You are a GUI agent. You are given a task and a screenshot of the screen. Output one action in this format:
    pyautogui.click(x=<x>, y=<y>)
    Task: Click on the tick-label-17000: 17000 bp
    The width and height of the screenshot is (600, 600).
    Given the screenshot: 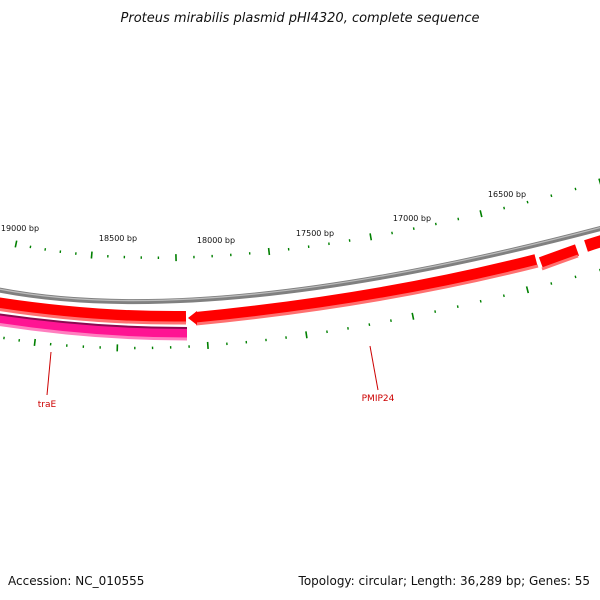 What is the action you would take?
    pyautogui.click(x=412, y=218)
    